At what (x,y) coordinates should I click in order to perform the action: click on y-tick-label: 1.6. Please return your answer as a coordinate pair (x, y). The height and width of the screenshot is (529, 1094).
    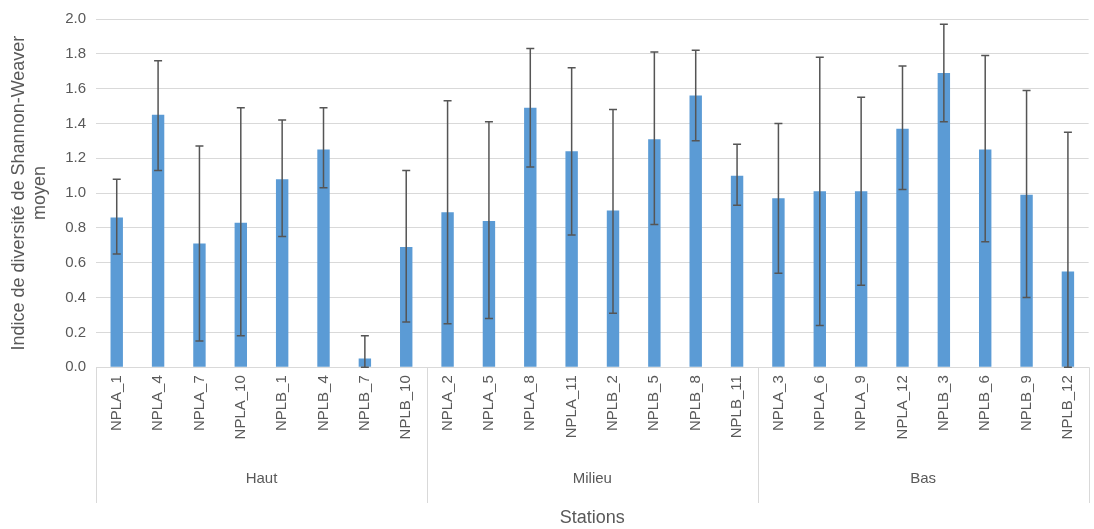
    Looking at the image, I should click on (76, 87).